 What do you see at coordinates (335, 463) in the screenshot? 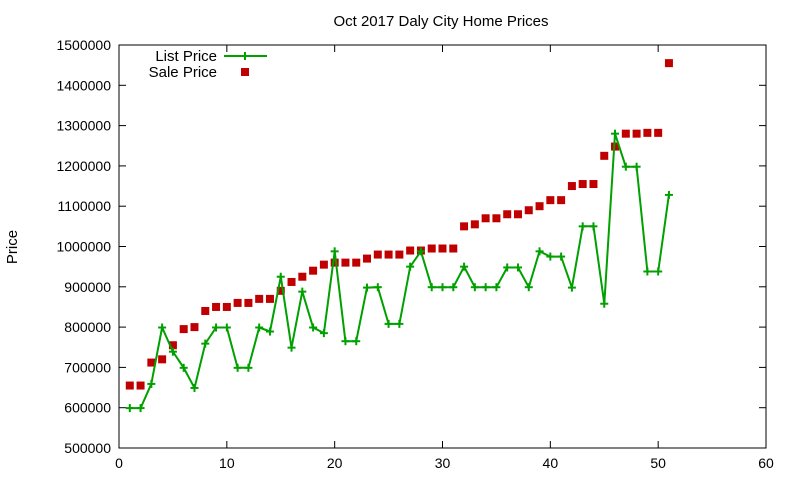
I see `x-tick-label: 20` at bounding box center [335, 463].